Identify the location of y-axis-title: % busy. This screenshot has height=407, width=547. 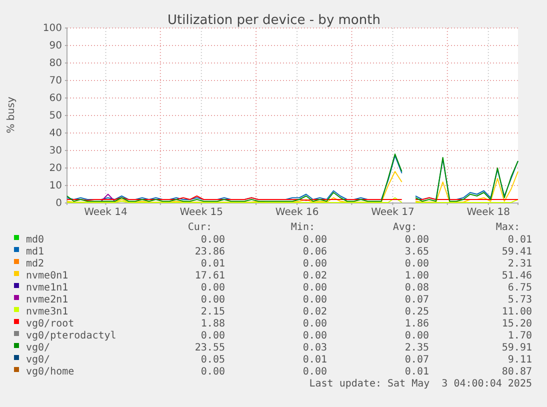
(11, 115).